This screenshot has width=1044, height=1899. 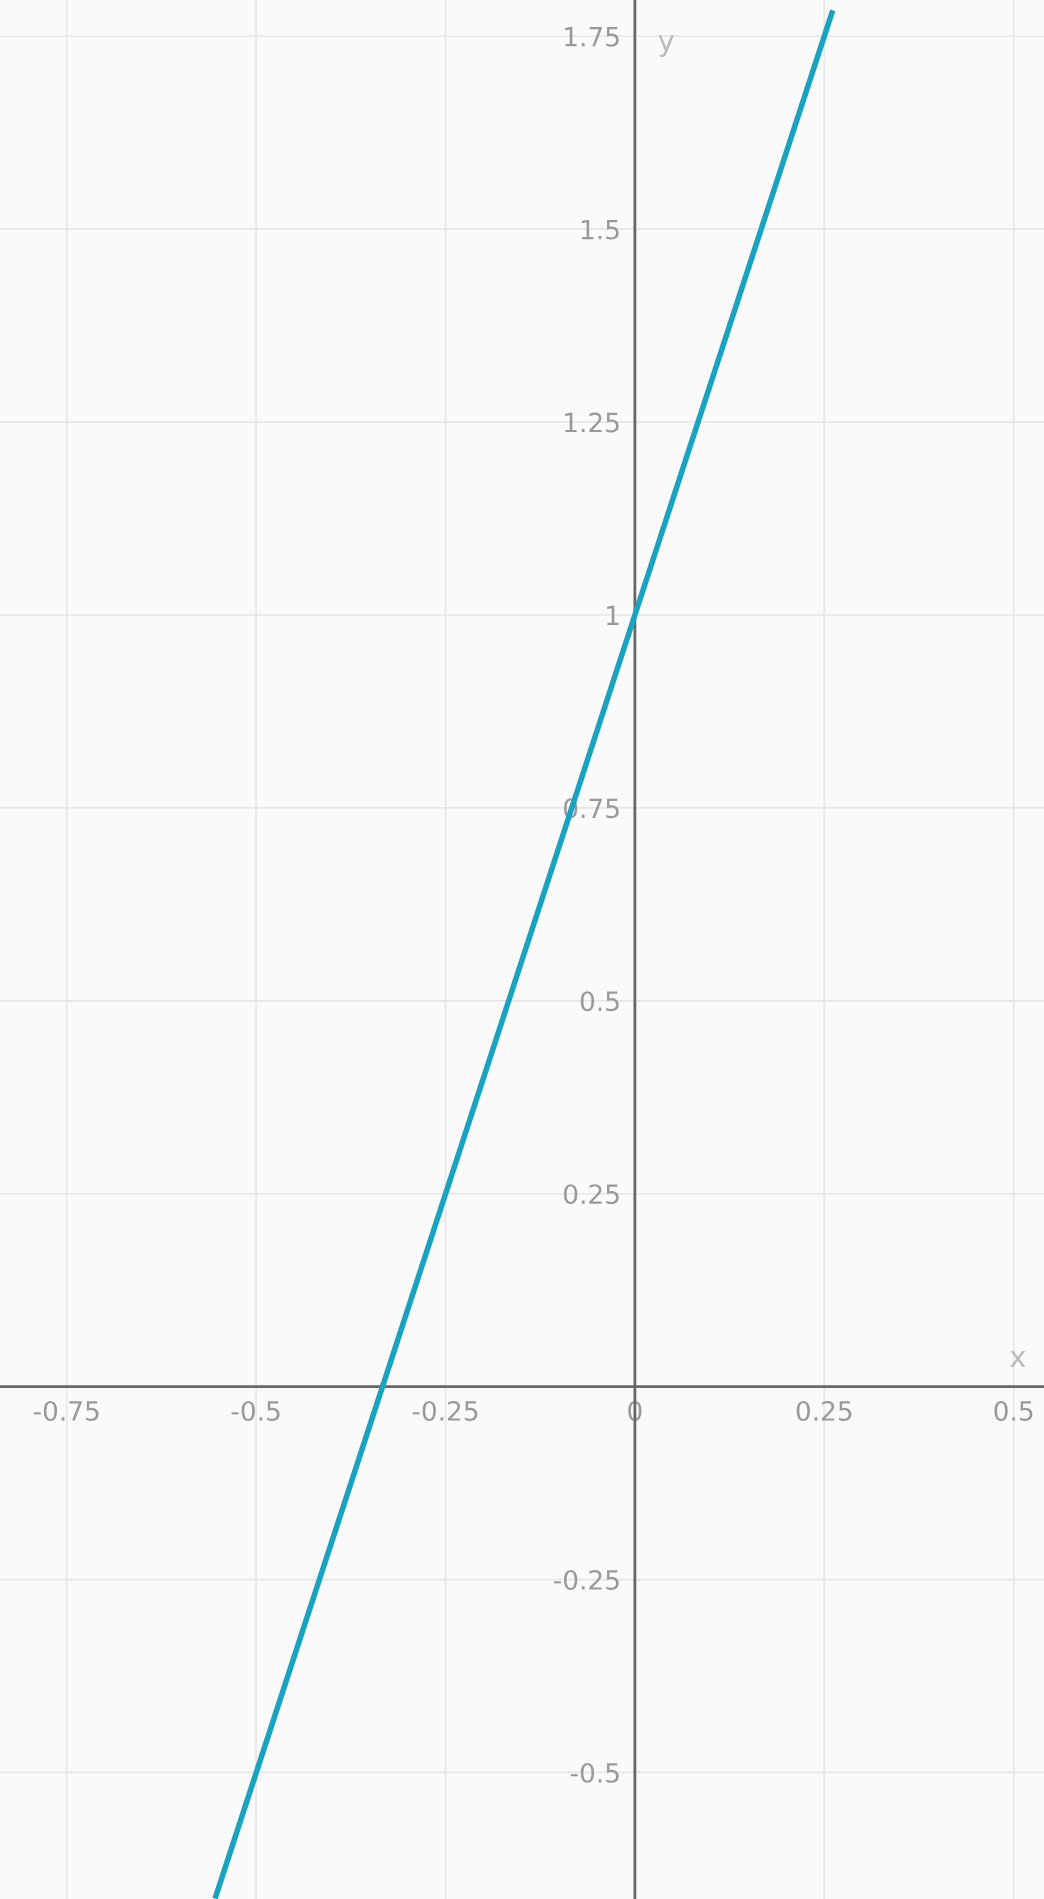 I want to click on x-tick-label: 0.5, so click(x=1013, y=1410).